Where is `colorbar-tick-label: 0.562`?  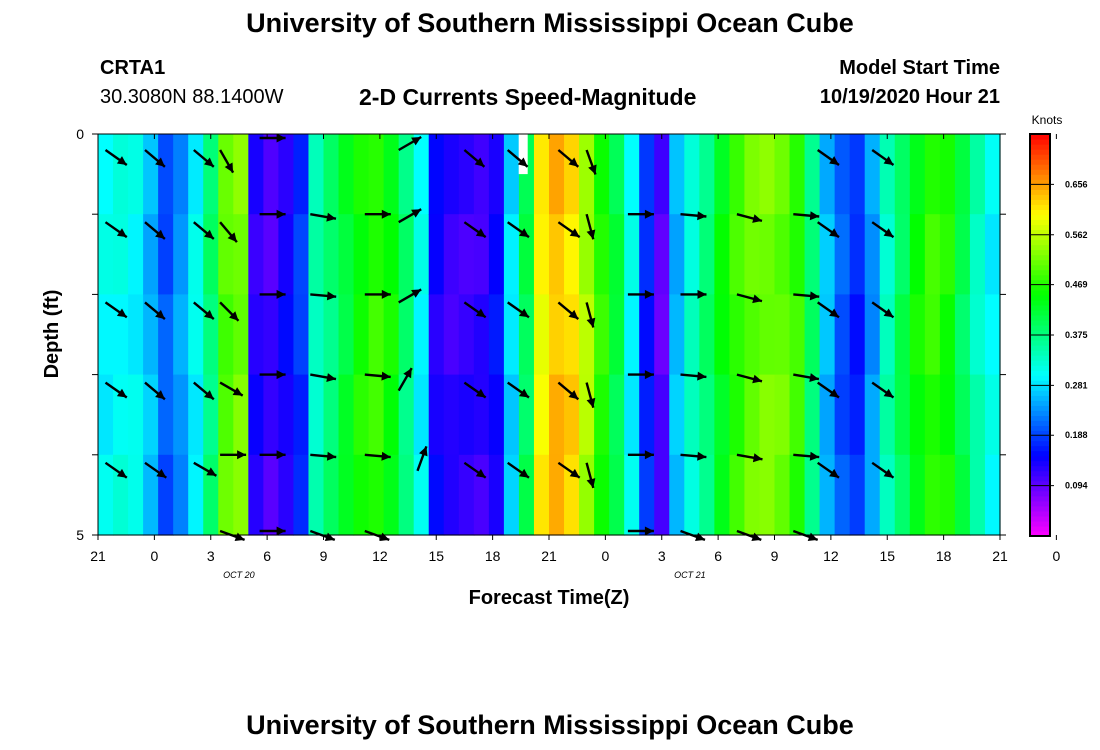 colorbar-tick-label: 0.562 is located at coordinates (1076, 235).